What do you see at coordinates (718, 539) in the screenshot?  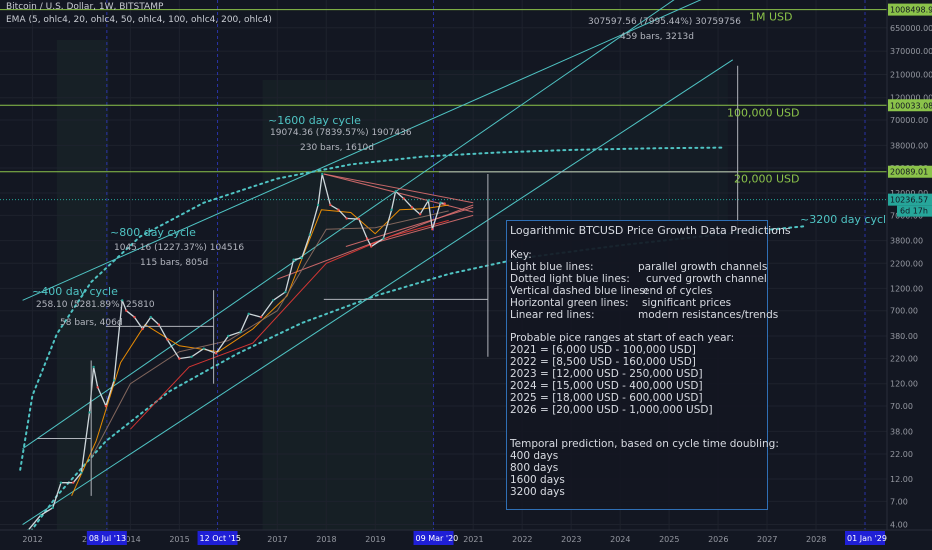 I see `x-tick-label: 2026` at bounding box center [718, 539].